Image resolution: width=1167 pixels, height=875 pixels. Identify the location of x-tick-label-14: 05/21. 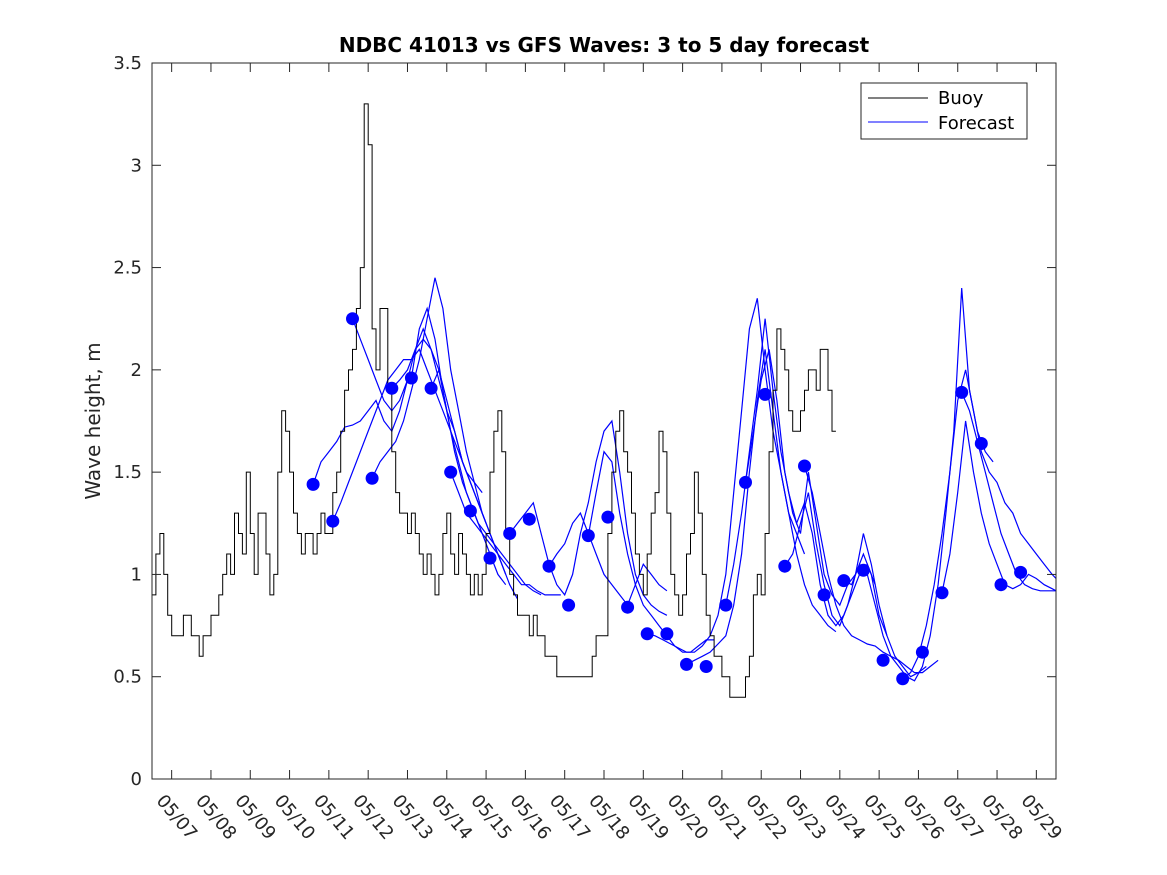
(726, 817).